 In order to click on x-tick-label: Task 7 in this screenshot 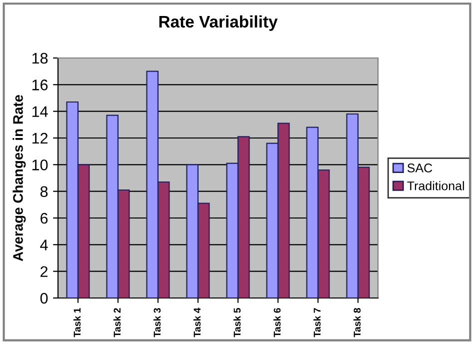, I will do `click(317, 323)`.